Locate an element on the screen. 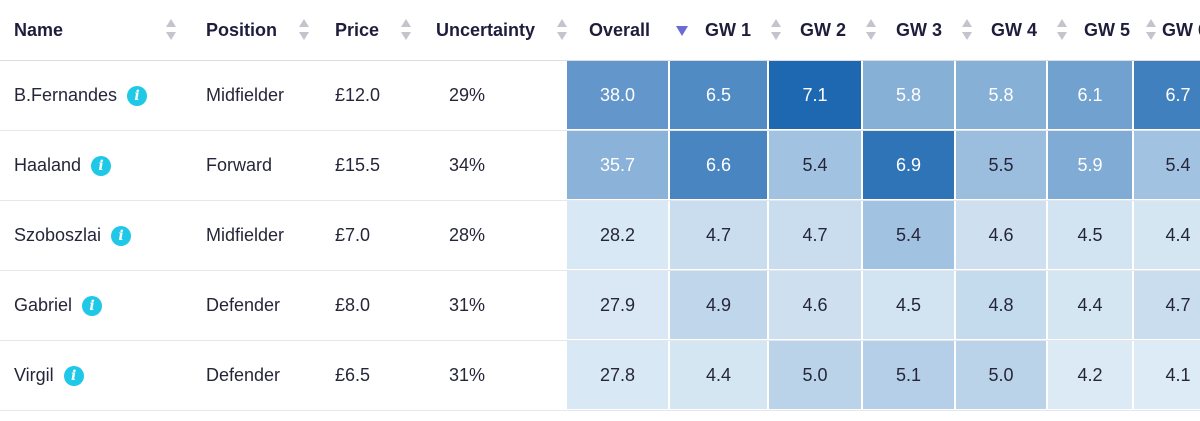  gw-cell: 4.9 is located at coordinates (719, 305).